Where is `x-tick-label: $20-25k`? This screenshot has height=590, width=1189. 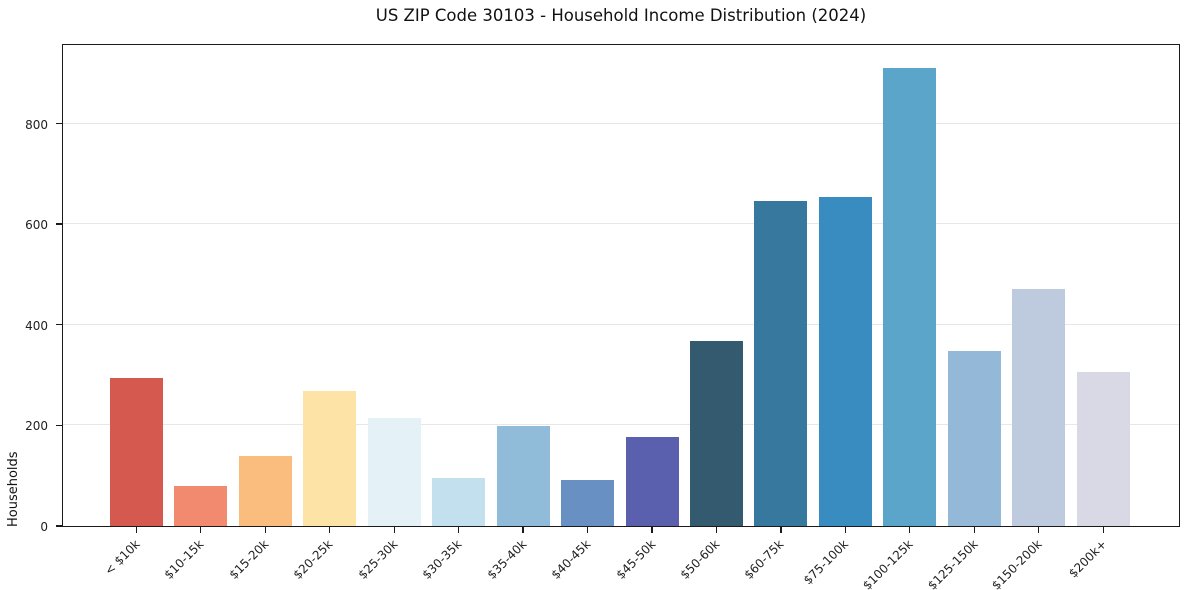
x-tick-label: $20-25k is located at coordinates (313, 559).